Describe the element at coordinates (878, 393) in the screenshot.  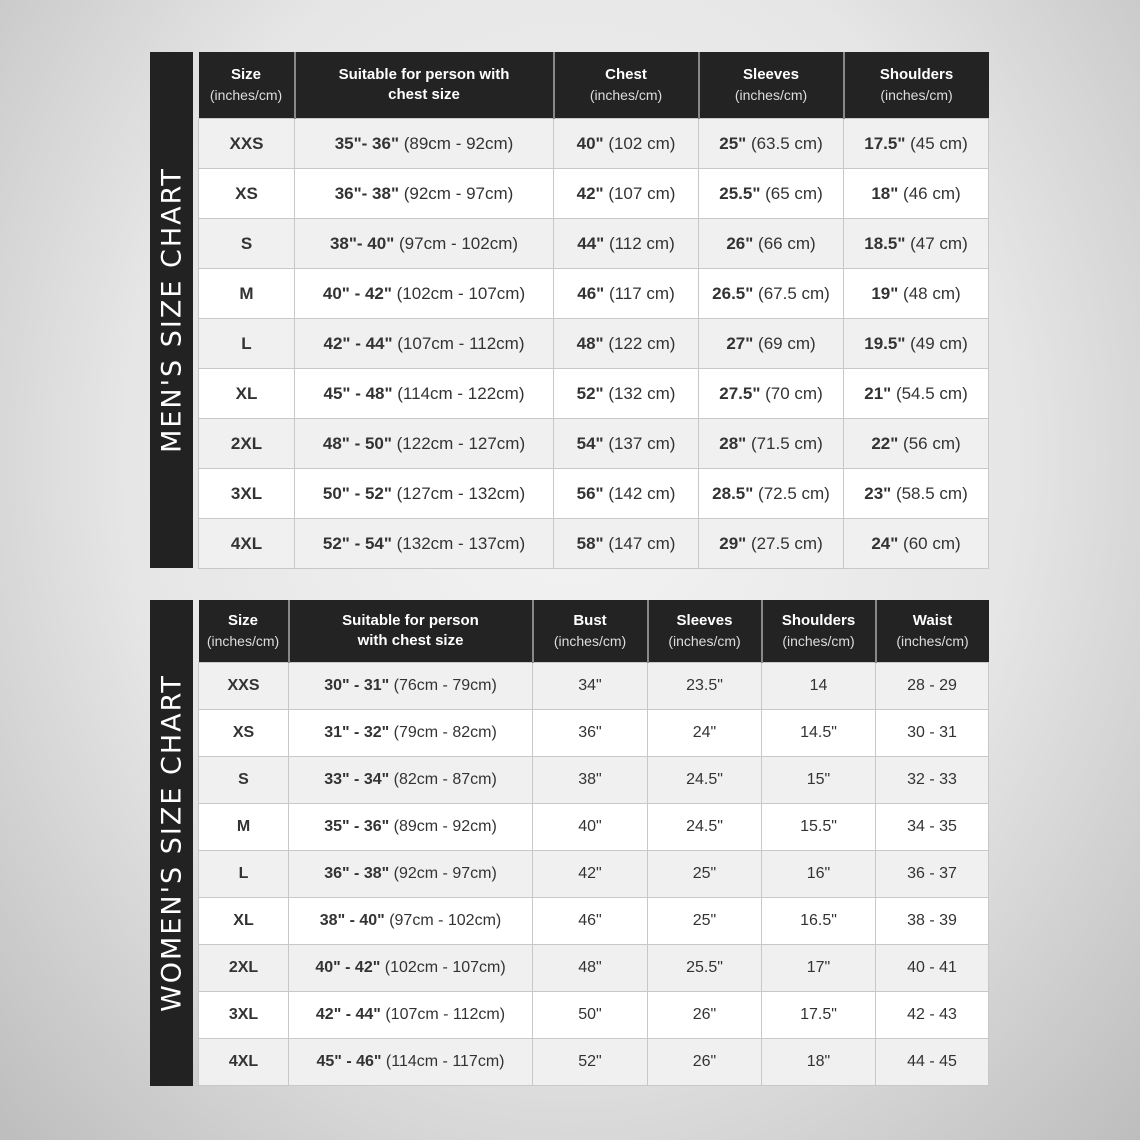
I see `cell-bold-value: 21"` at that location.